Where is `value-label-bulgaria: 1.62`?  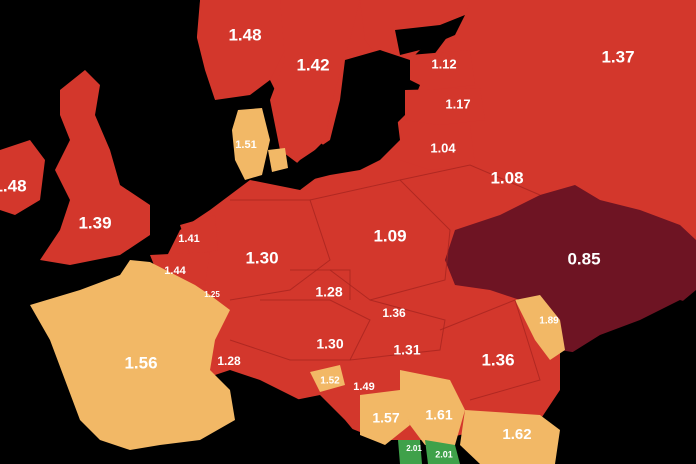
value-label-bulgaria: 1.62 is located at coordinates (516, 434).